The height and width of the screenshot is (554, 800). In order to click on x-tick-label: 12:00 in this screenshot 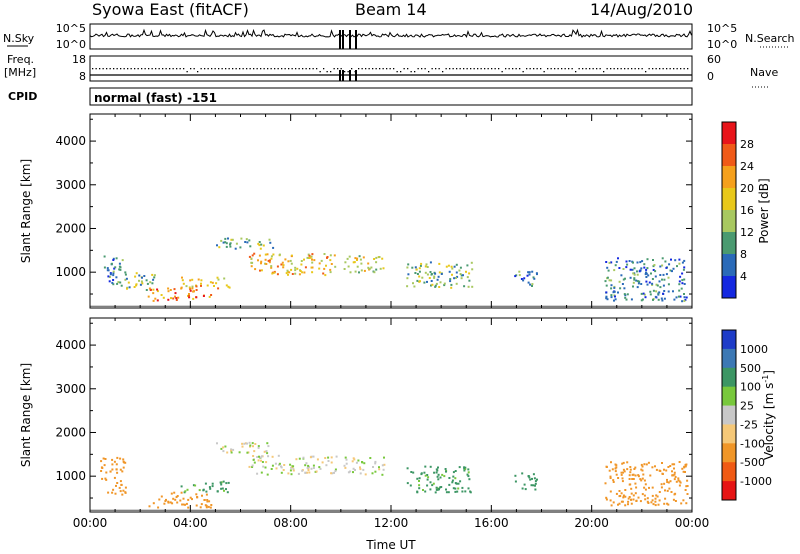, I will do `click(391, 523)`.